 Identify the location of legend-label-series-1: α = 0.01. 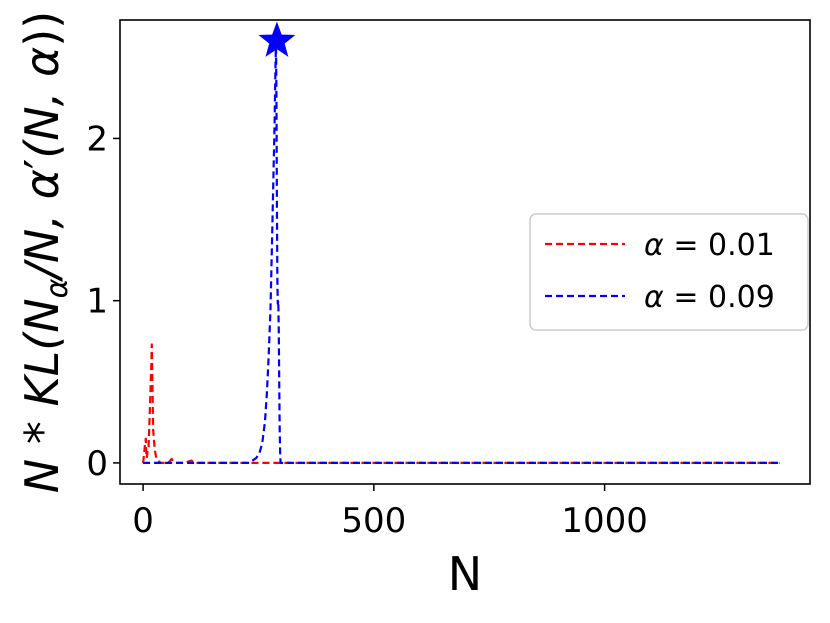
(709, 245).